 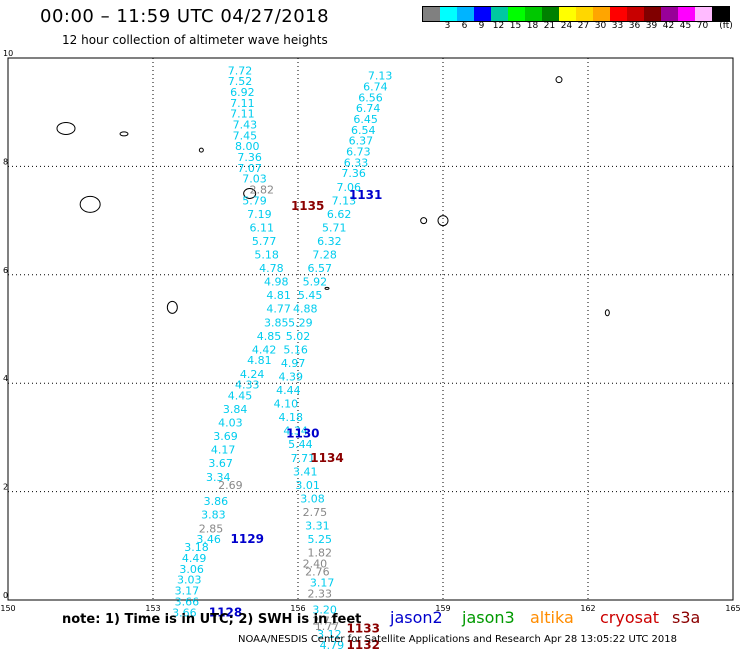 What do you see at coordinates (488, 617) in the screenshot?
I see `satellite-label-jason3: jason3` at bounding box center [488, 617].